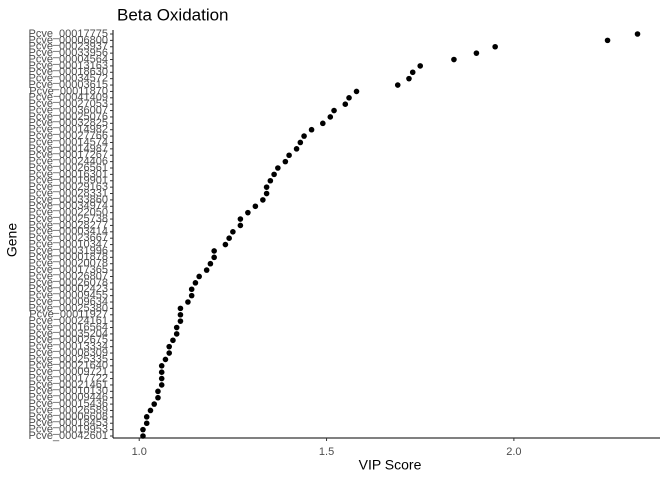 This screenshot has height=480, width=672. What do you see at coordinates (68, 200) in the screenshot?
I see `y-tick-label: Pcve_00033860` at bounding box center [68, 200].